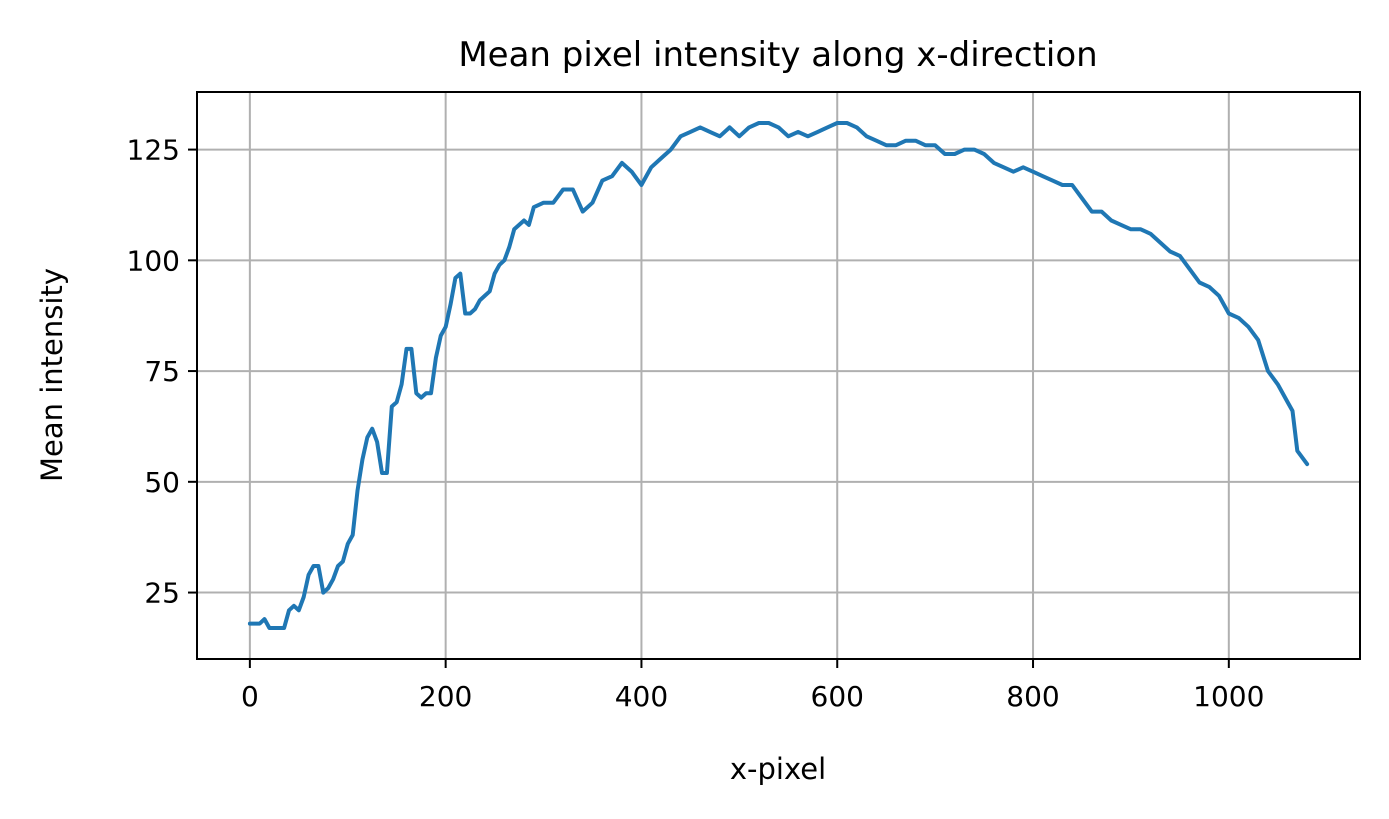  I want to click on x-tick-label: 0, so click(250, 696).